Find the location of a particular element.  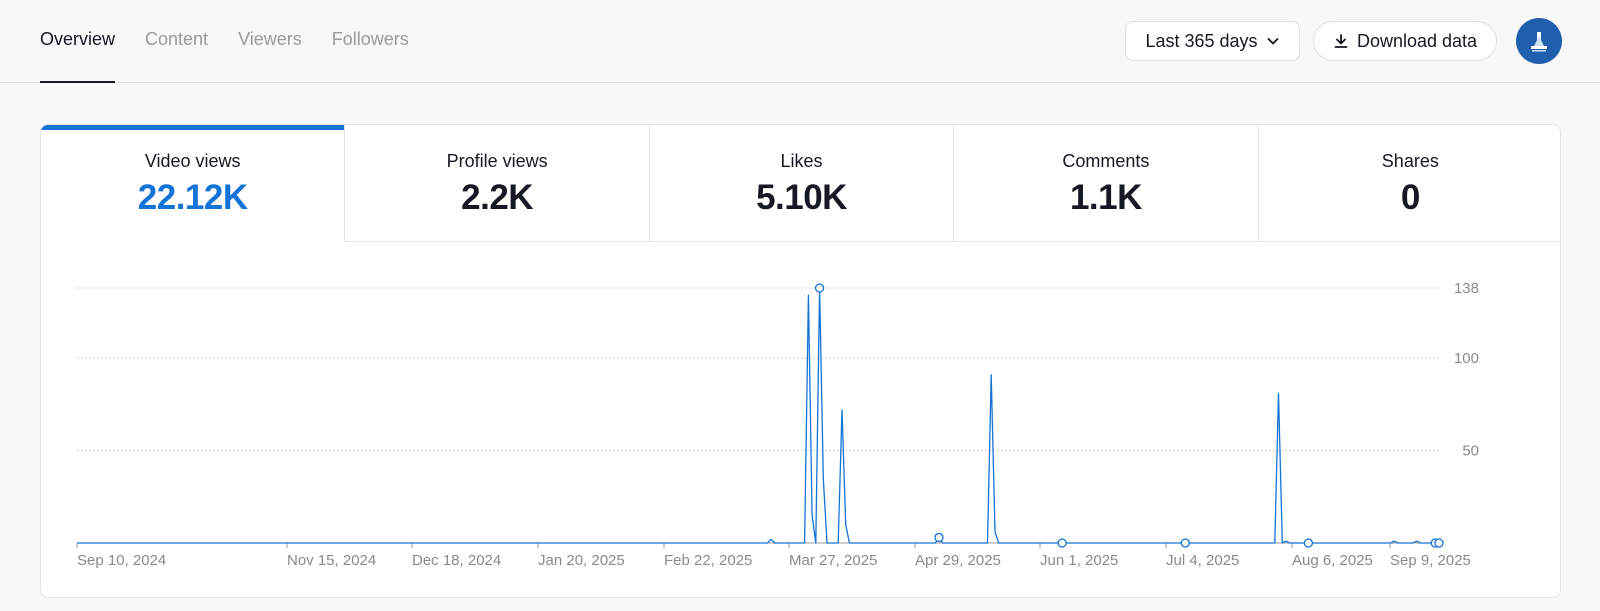

x-tick-label: Jun 1, 2025 is located at coordinates (1079, 560).